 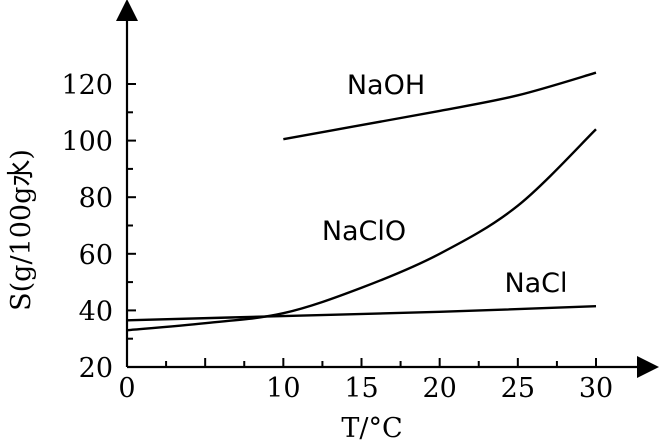 What do you see at coordinates (440, 106) in the screenshot?
I see `series-line-naoh` at bounding box center [440, 106].